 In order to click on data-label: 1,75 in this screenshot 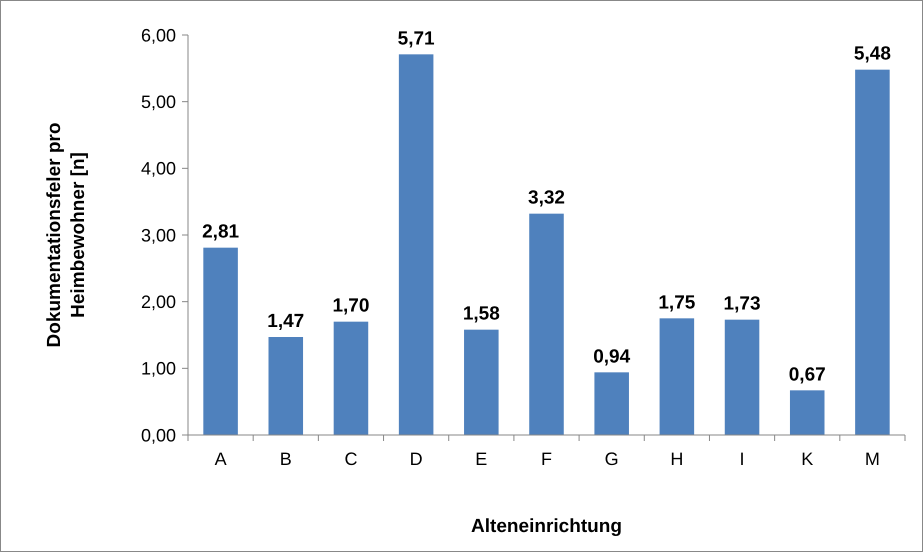, I will do `click(677, 303)`.